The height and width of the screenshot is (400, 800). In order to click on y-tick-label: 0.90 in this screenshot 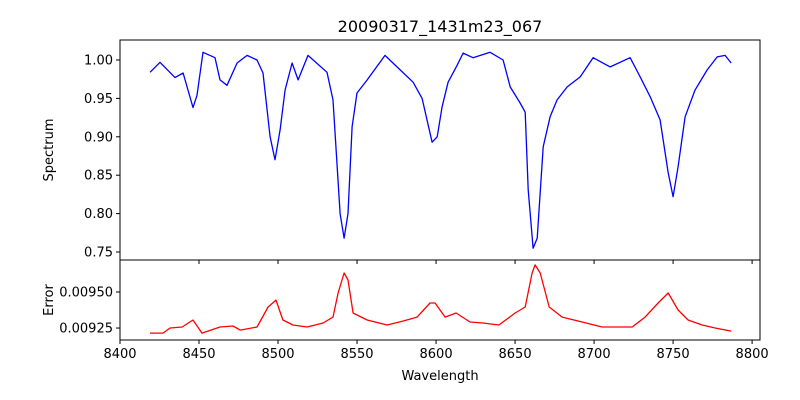, I will do `click(98, 137)`.